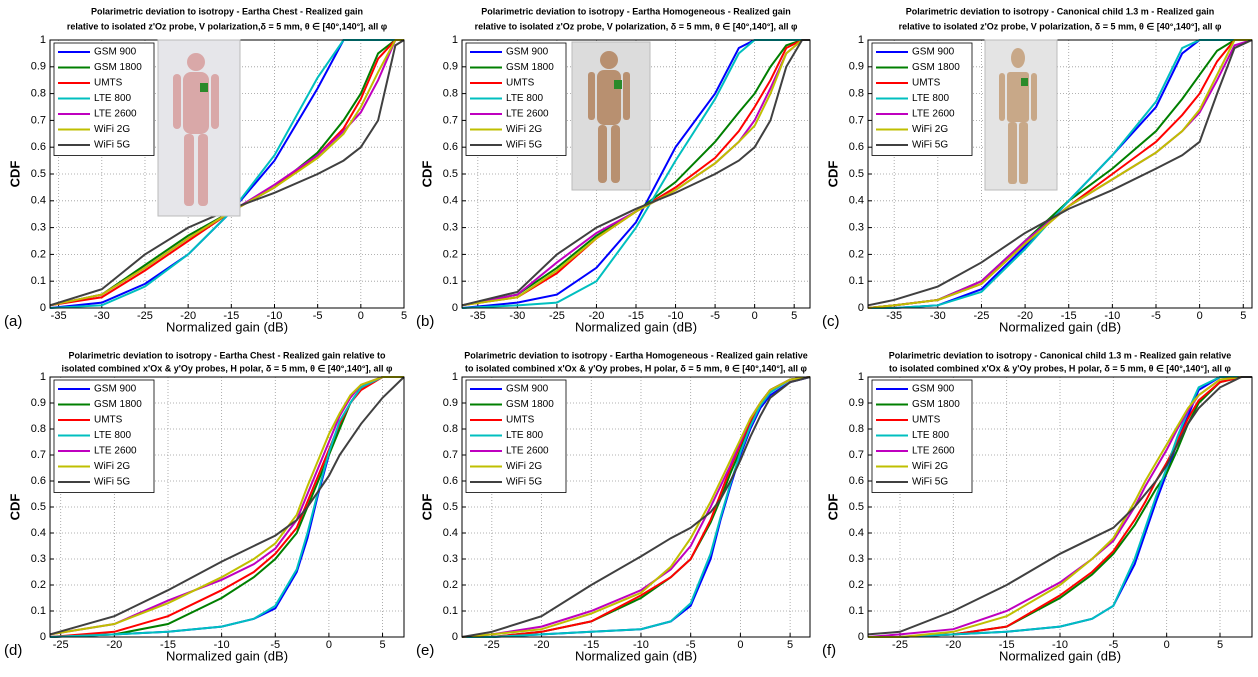 This screenshot has width=1258, height=677. Describe the element at coordinates (831, 321) in the screenshot. I see `panel-label: (c)` at that location.